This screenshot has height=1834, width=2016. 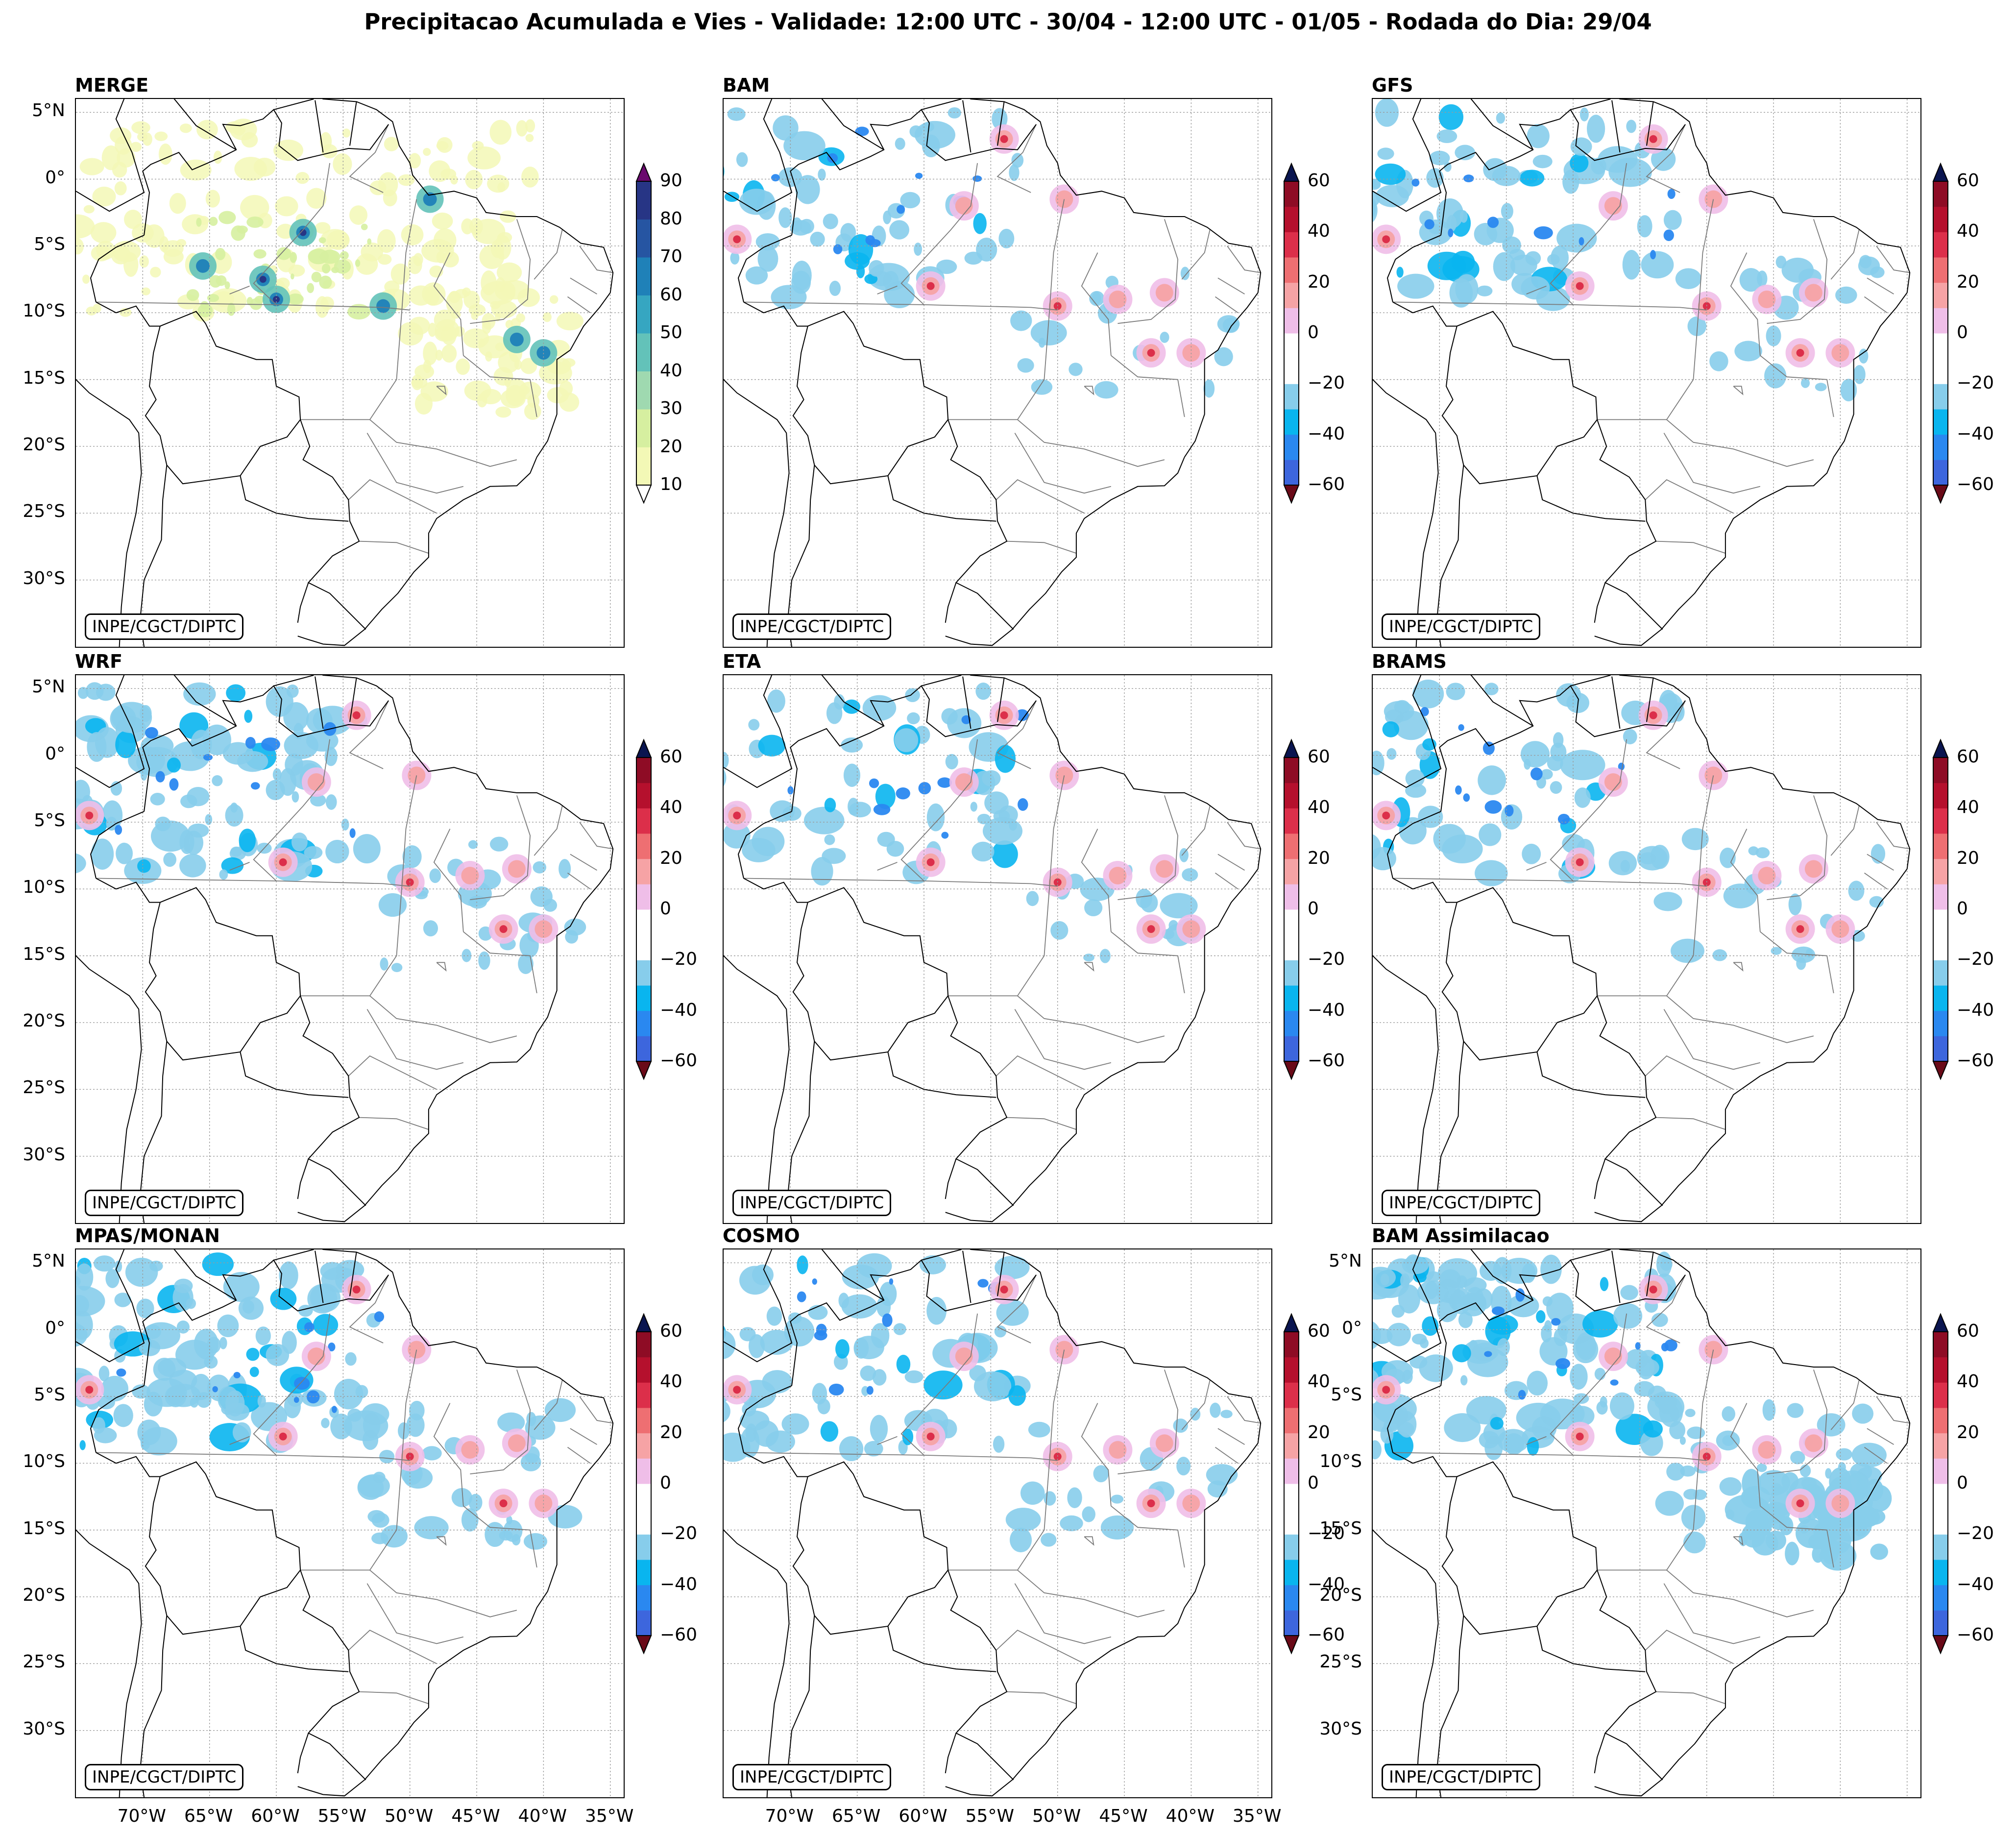 I want to click on panel-title: BAM, so click(x=746, y=85).